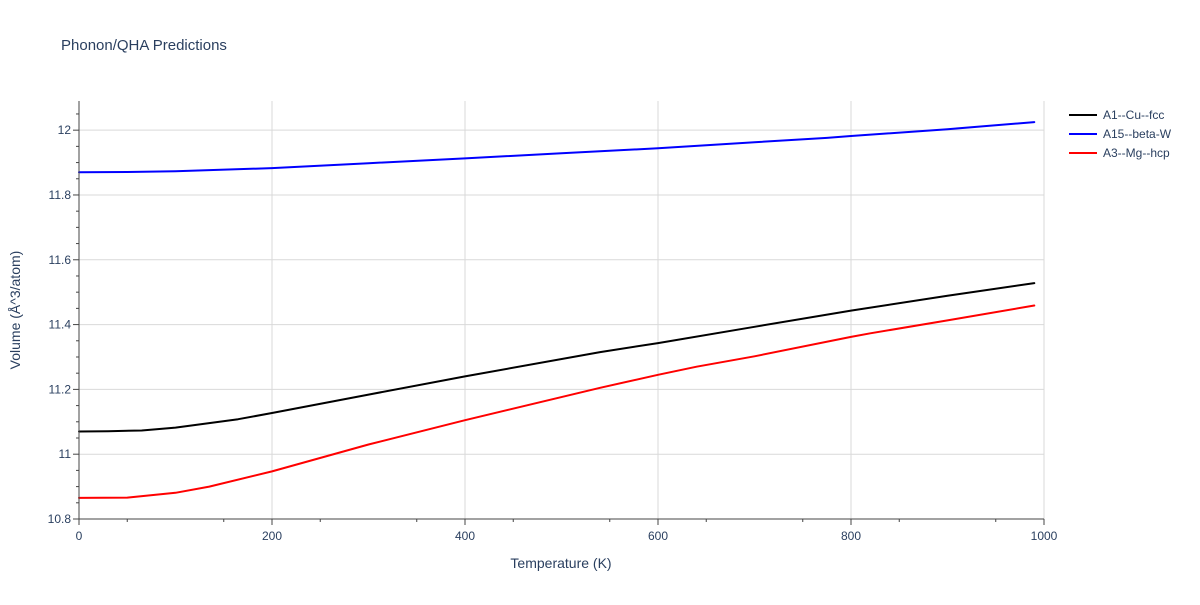  I want to click on legend-label: A1--Cu--fcc, so click(1133, 115).